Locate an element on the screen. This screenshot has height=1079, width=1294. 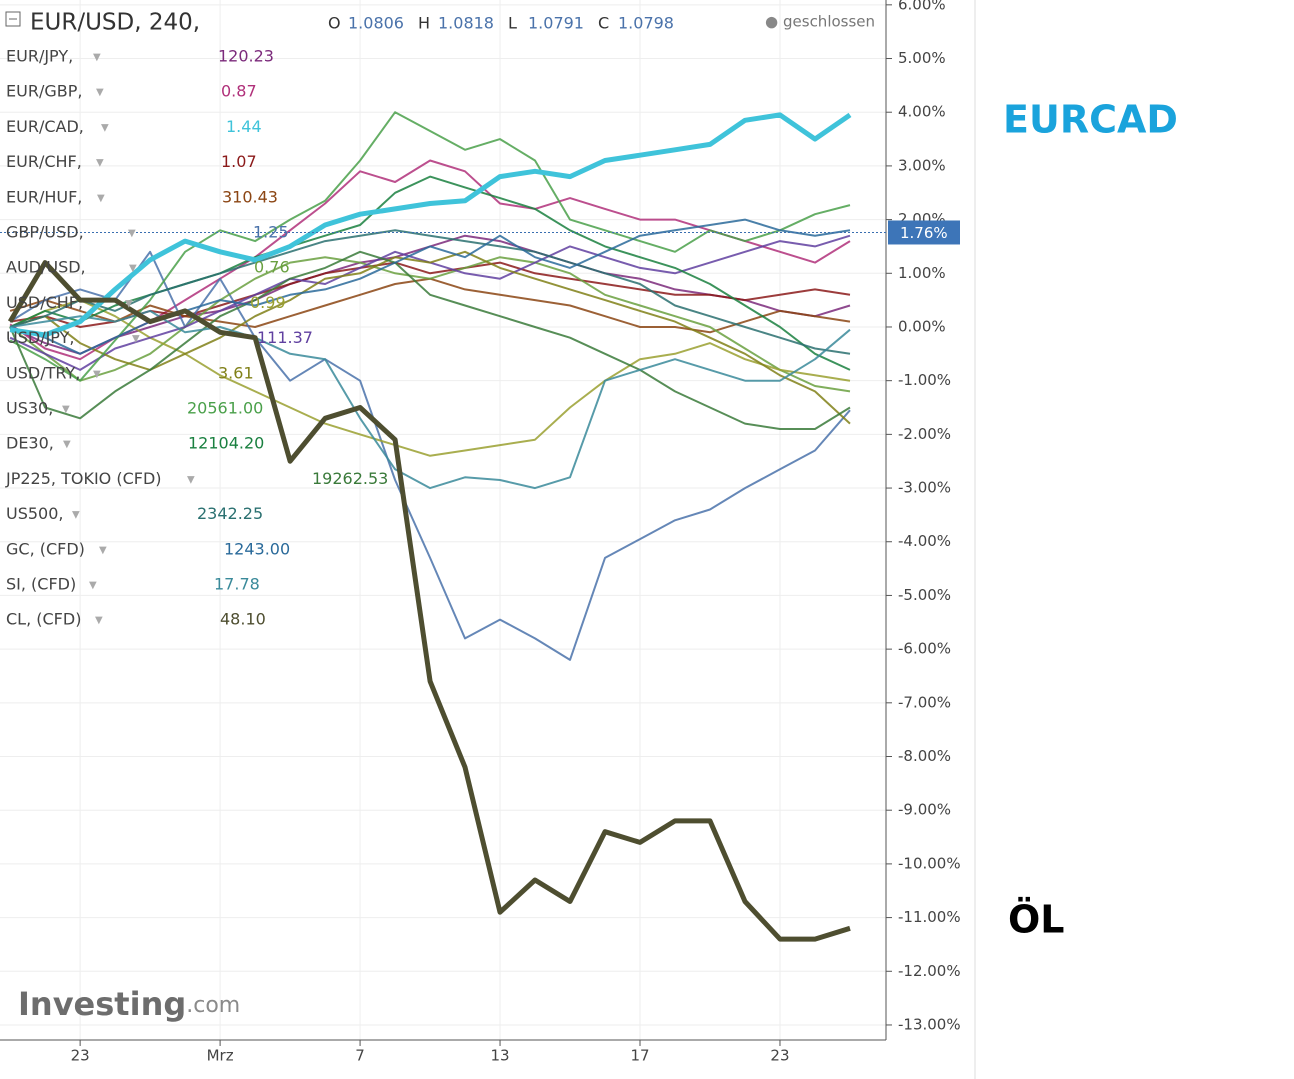
annotation-oil: ÖL is located at coordinates (1036, 920).